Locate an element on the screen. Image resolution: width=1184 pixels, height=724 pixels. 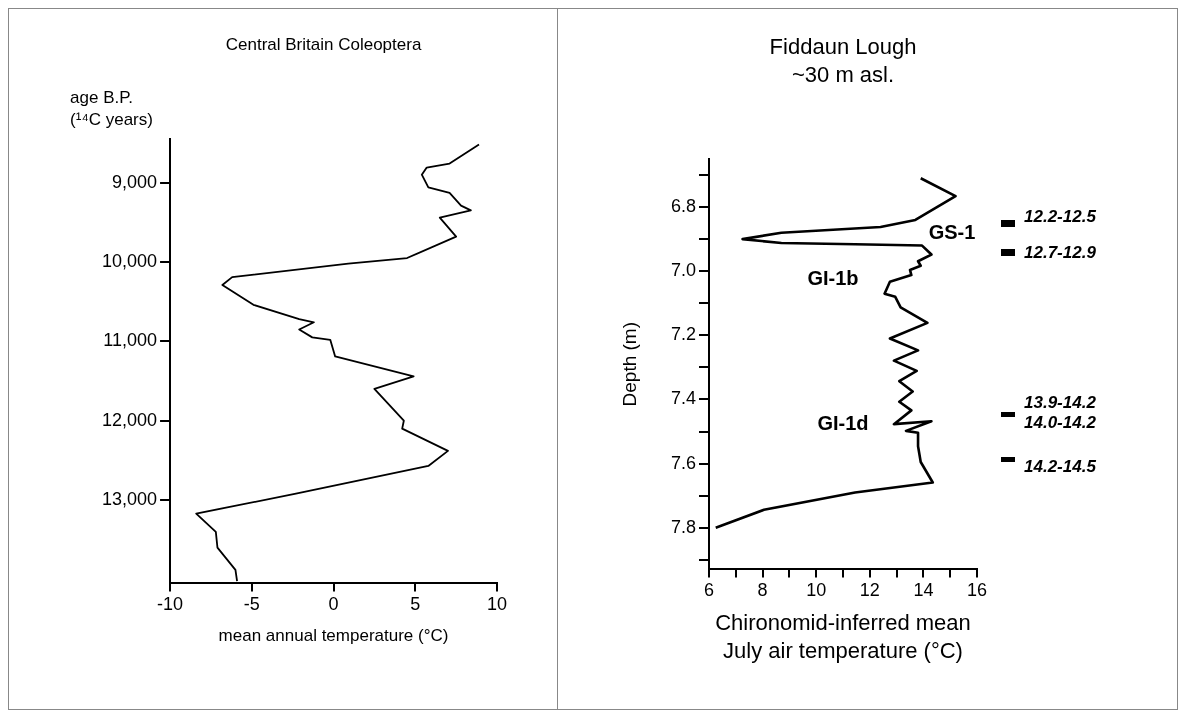
y-tick-label: 6.8 is located at coordinates (683, 206).